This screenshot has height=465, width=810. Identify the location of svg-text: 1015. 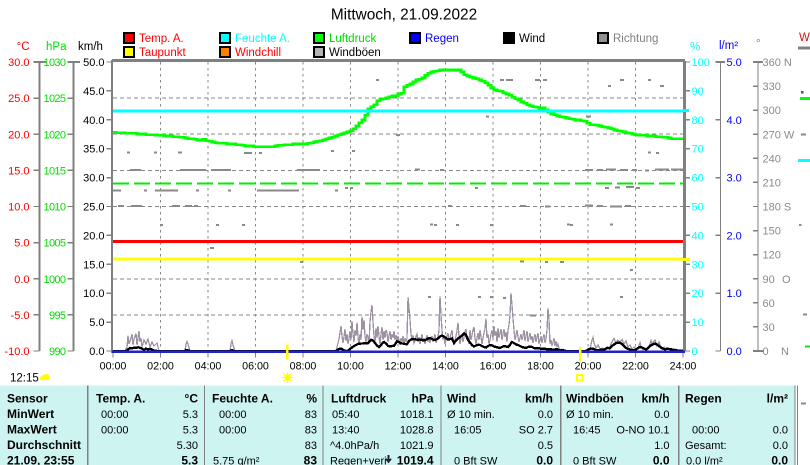
(55, 171).